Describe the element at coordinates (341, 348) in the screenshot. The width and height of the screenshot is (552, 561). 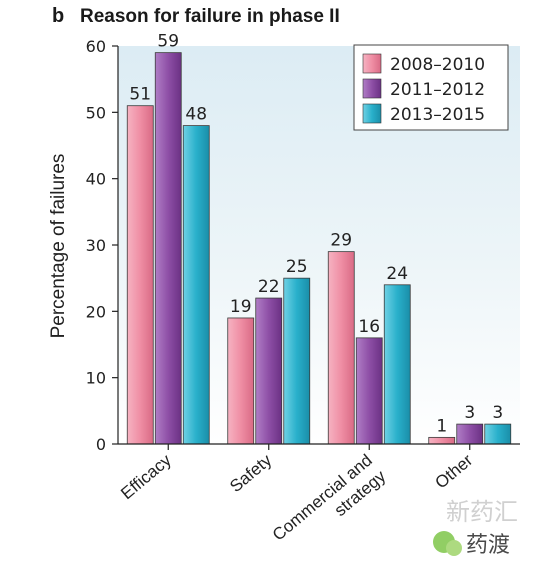
I see `bar-commercial-and-strategy-2008-2010` at that location.